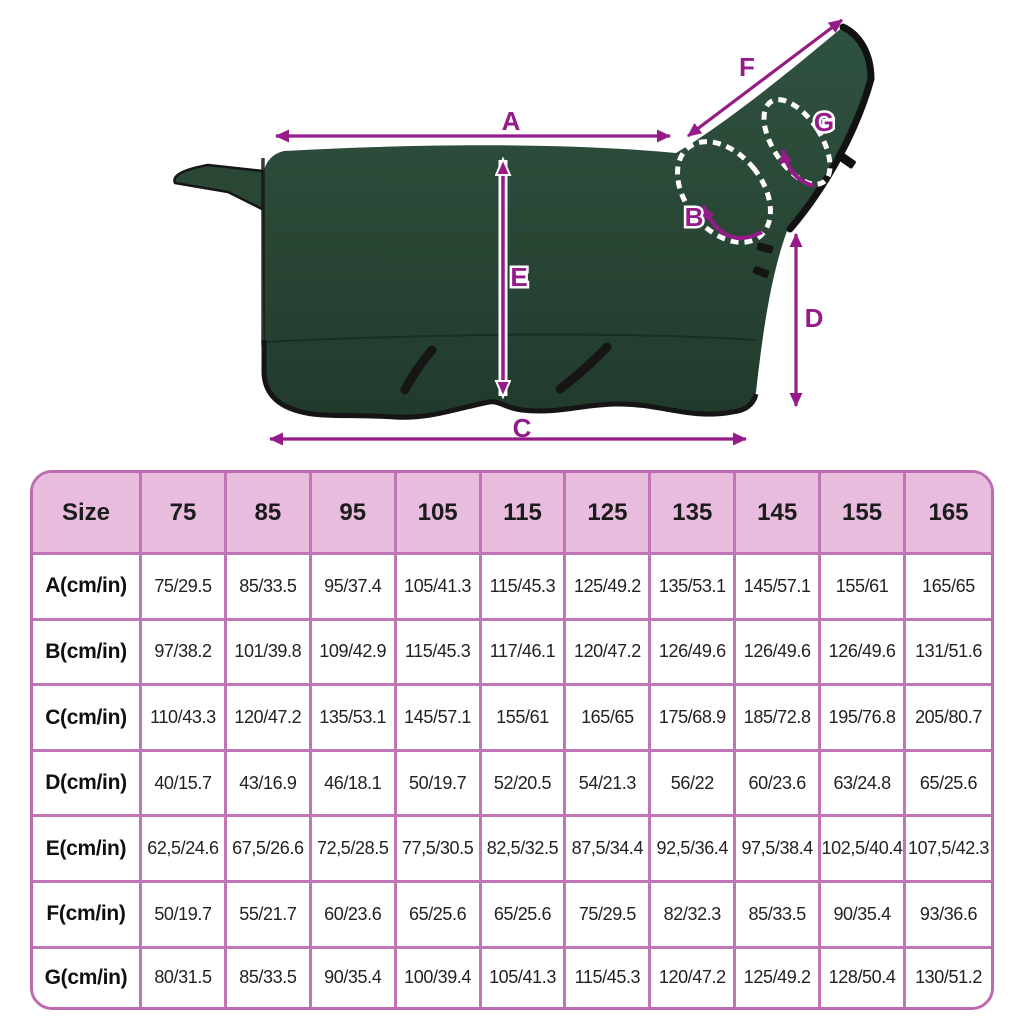  What do you see at coordinates (269, 850) in the screenshot?
I see `table-cell: 67,5/26.6` at bounding box center [269, 850].